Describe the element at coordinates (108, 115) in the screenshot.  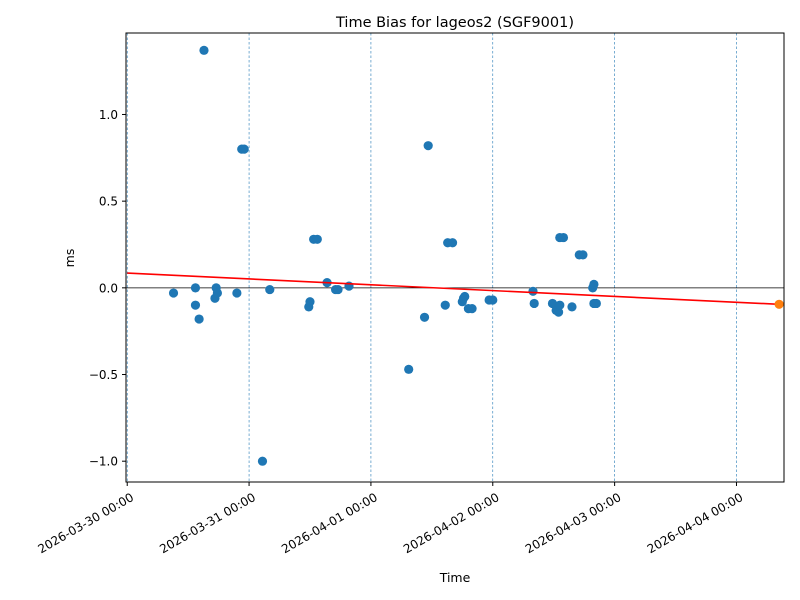
I see `y-tick-label: 1.0` at that location.